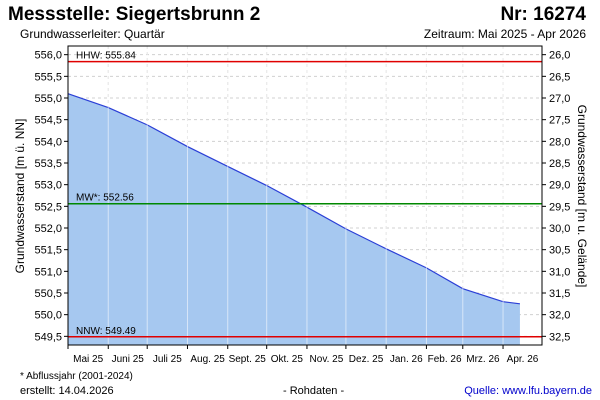 Image resolution: width=600 pixels, height=400 pixels. Describe the element at coordinates (48, 77) in the screenshot. I see `y-tick-label: 555,5` at that location.